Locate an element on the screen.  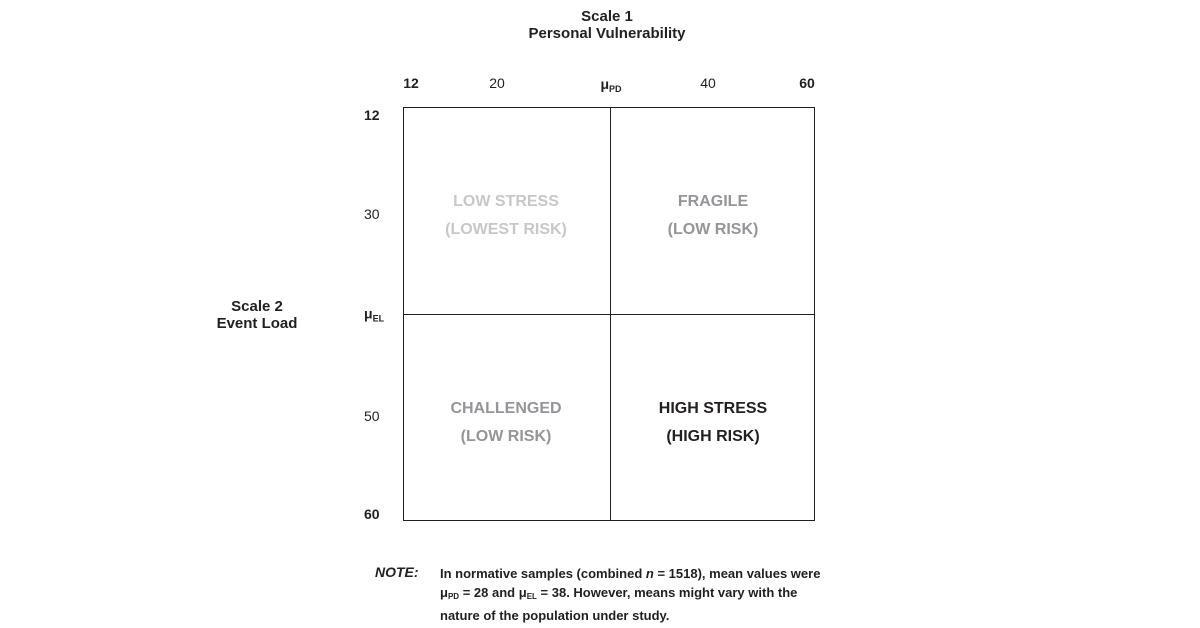
note-mu-el: μEL is located at coordinates (527, 593).